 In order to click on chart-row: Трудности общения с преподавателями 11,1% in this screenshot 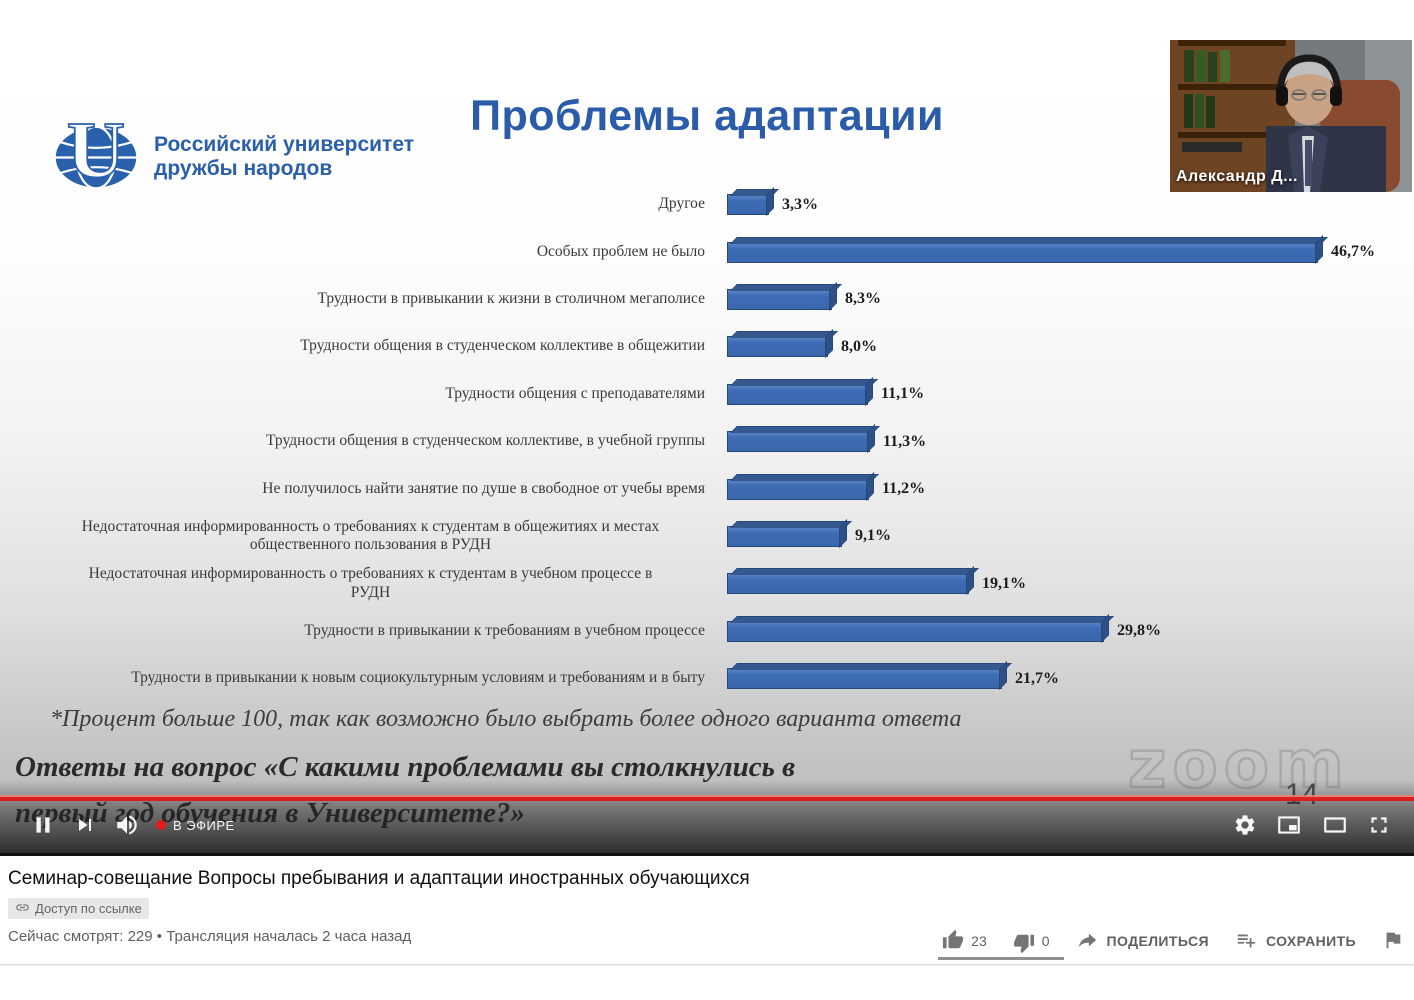, I will do `click(684, 394)`.